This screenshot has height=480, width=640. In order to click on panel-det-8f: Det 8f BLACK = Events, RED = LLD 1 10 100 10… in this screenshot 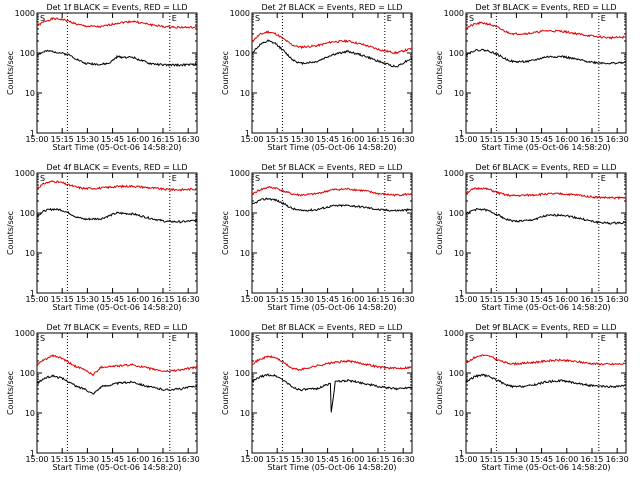, I will do `click(318, 397)`.